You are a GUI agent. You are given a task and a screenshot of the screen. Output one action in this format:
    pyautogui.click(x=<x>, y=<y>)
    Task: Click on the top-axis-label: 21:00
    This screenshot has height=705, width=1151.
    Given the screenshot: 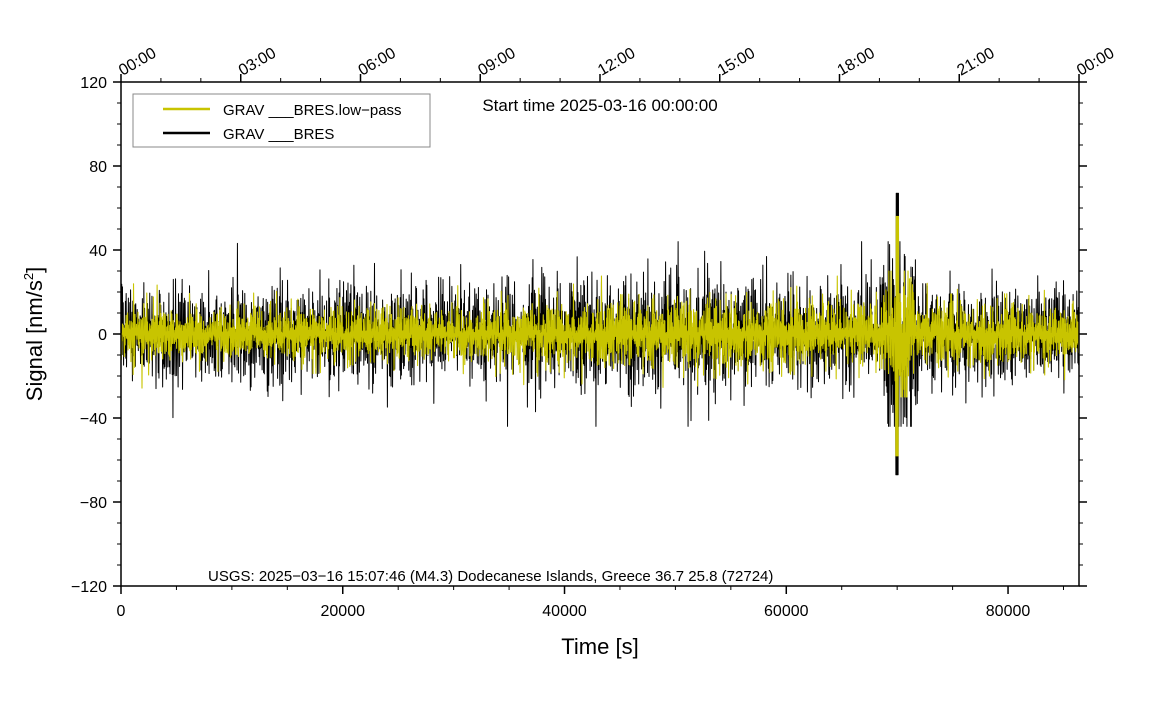 What is the action you would take?
    pyautogui.click(x=975, y=62)
    